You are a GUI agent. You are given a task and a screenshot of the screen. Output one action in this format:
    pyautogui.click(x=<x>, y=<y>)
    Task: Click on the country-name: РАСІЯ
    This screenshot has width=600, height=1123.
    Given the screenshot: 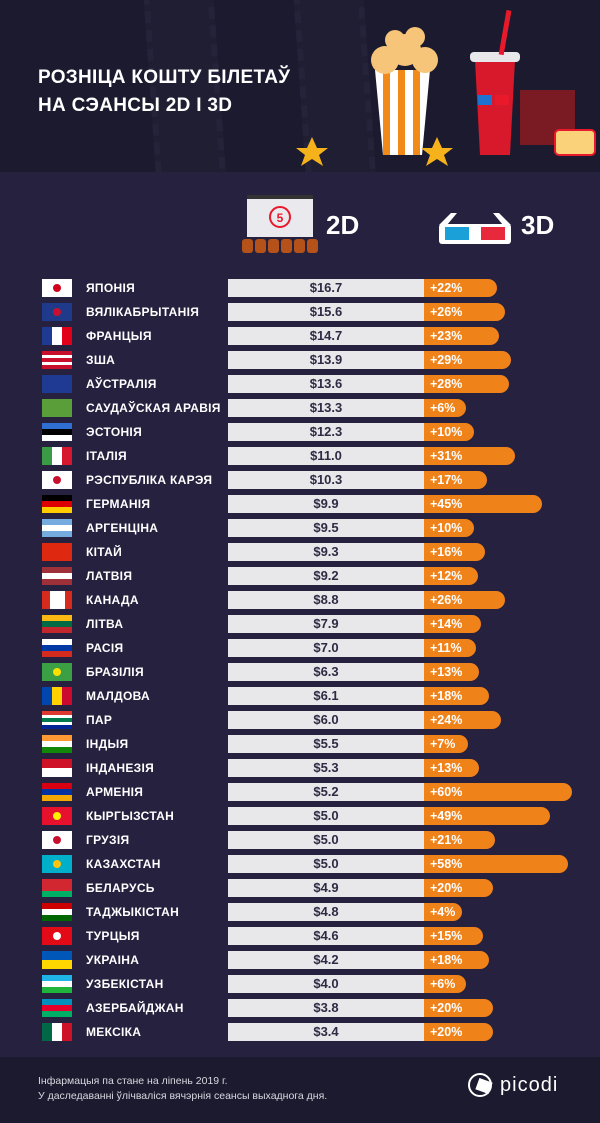 What is the action you would take?
    pyautogui.click(x=105, y=648)
    